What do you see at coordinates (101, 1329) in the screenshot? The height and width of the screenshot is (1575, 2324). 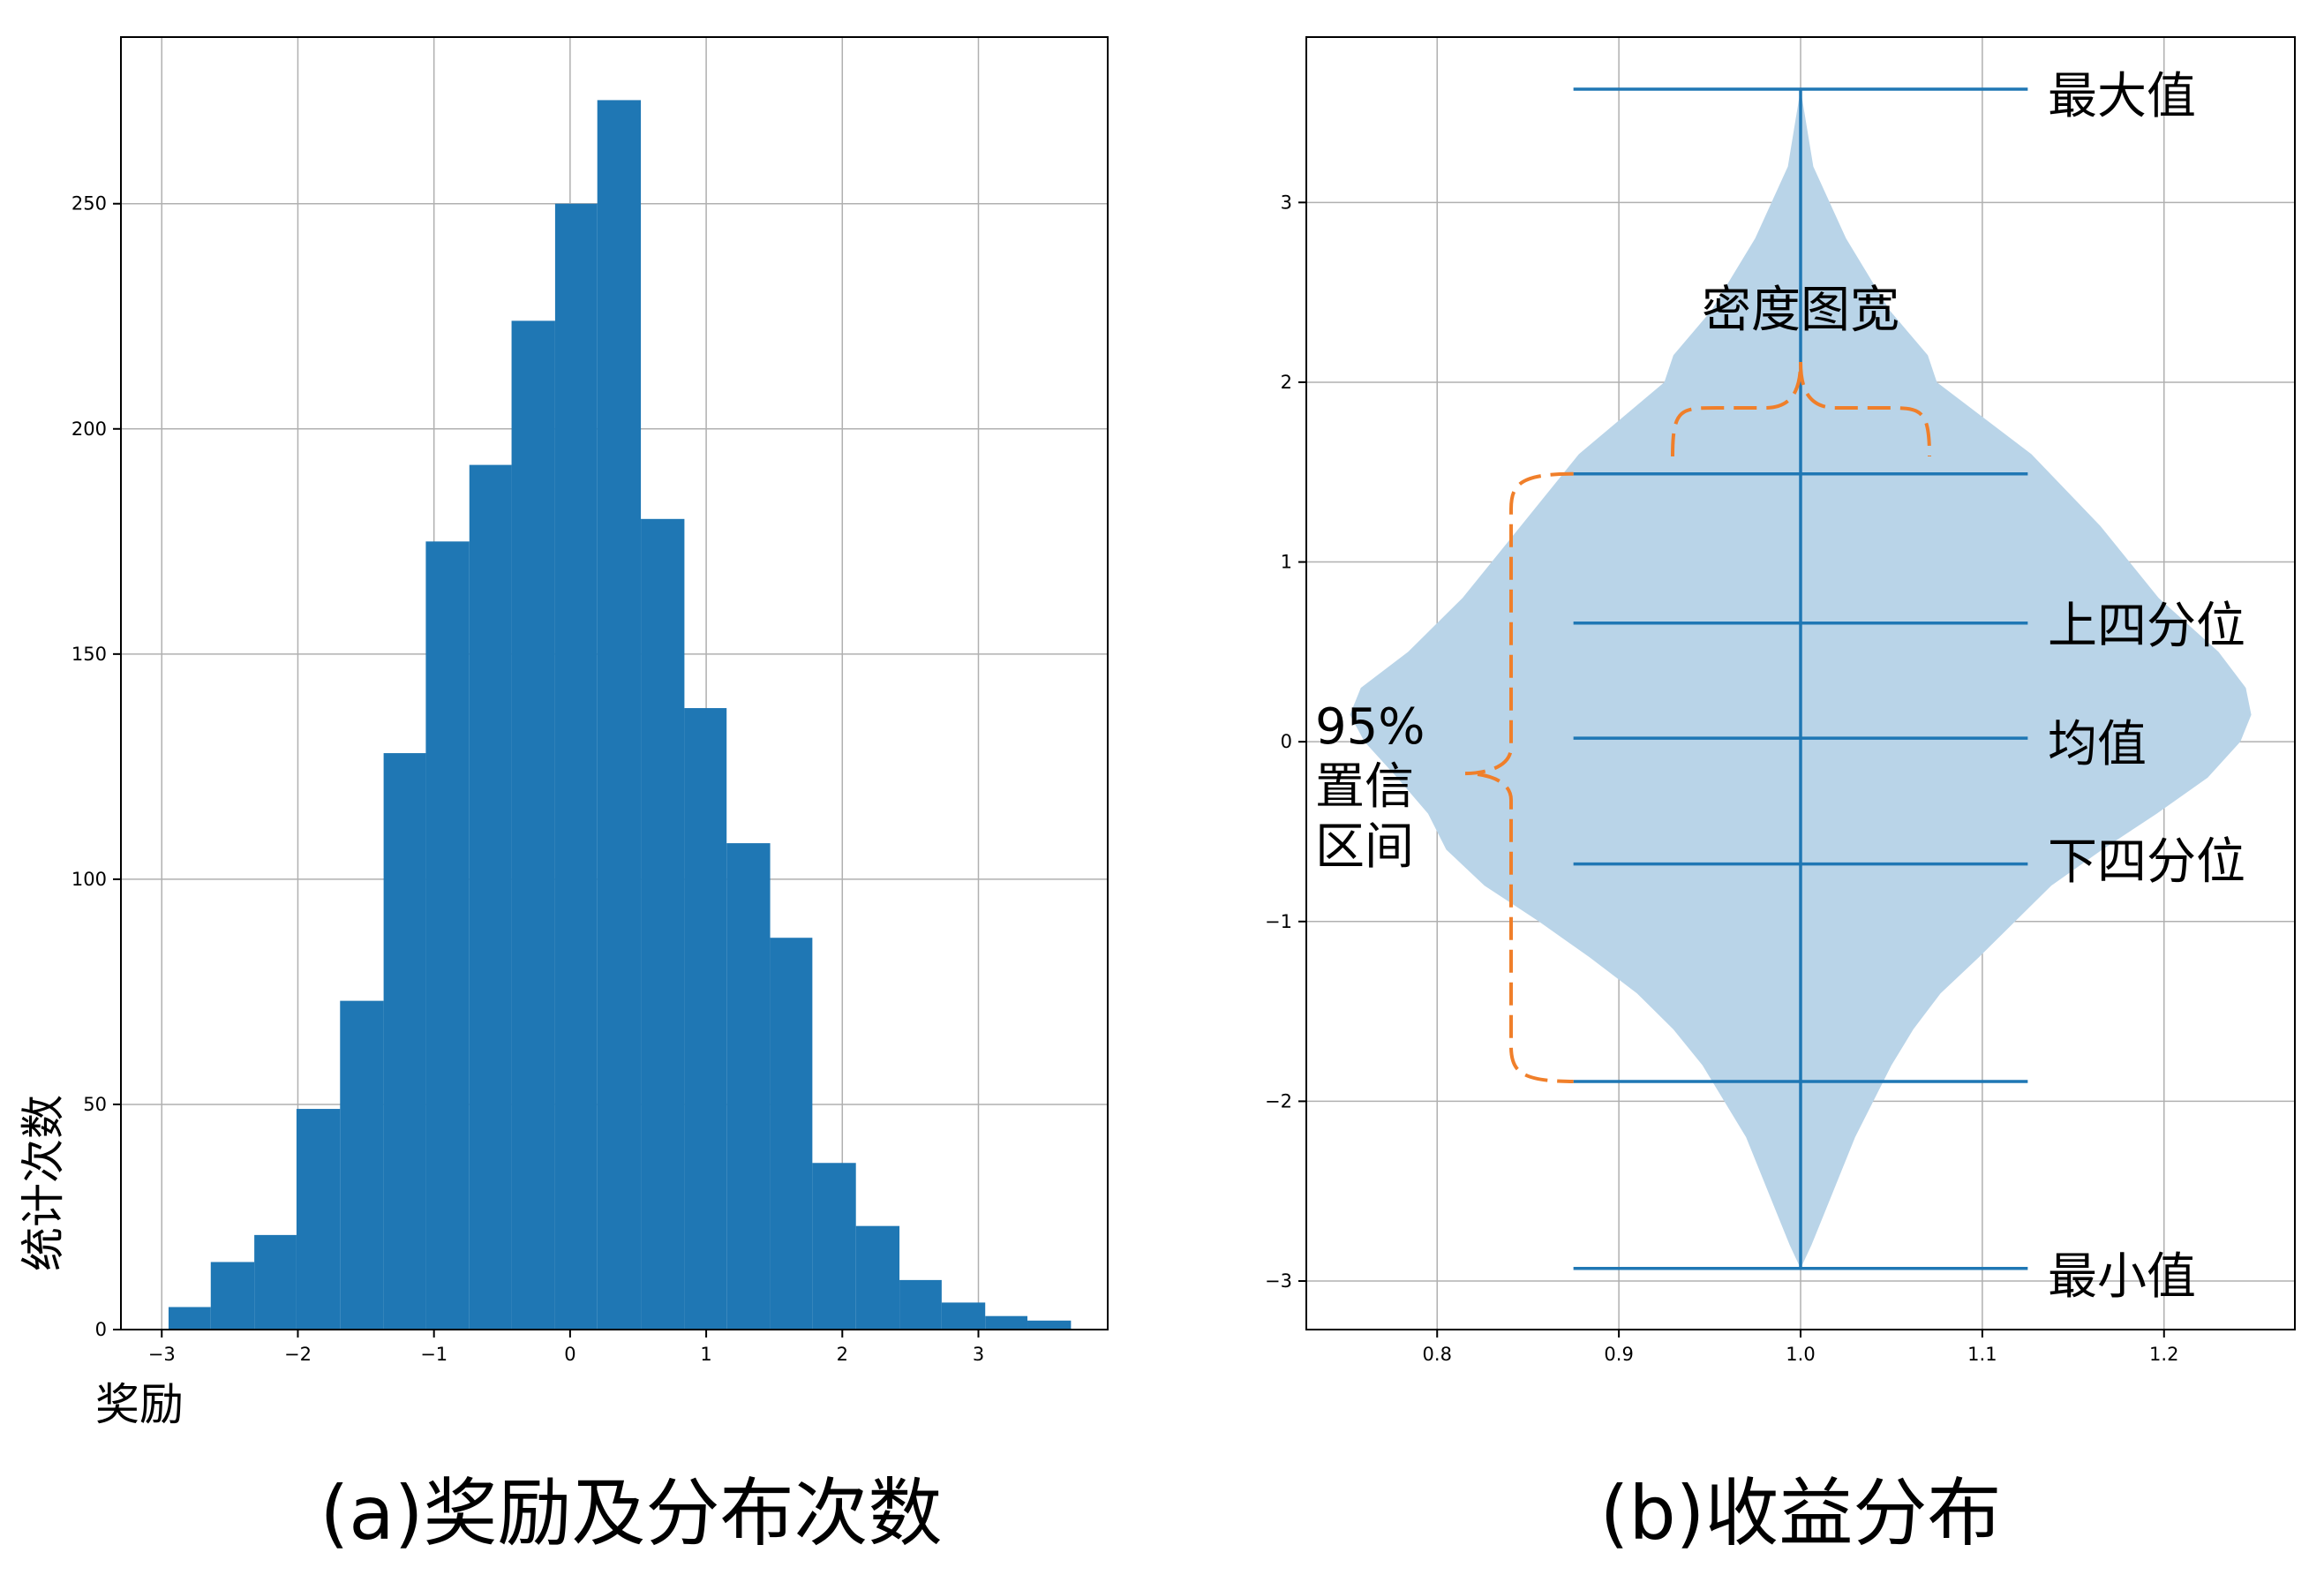 I see `histogram-y-tick-label: 0` at bounding box center [101, 1329].